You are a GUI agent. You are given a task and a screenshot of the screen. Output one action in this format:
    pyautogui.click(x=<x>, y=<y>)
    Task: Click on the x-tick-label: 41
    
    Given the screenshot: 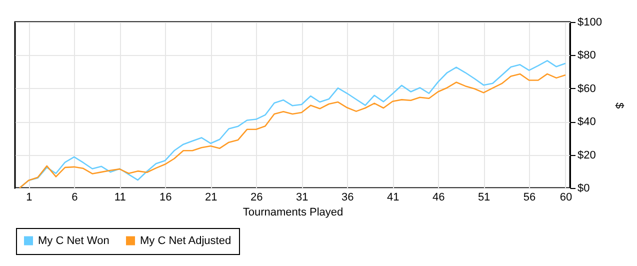 What is the action you would take?
    pyautogui.click(x=393, y=198)
    